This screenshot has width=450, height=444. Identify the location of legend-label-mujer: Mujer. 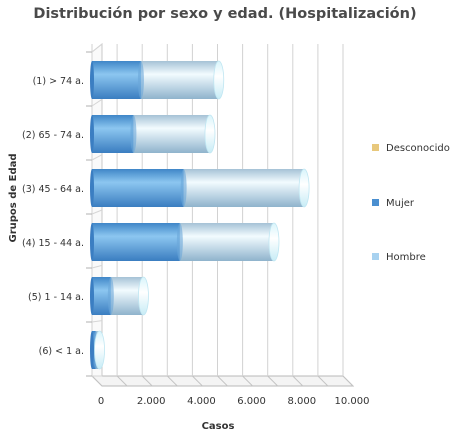
(400, 203).